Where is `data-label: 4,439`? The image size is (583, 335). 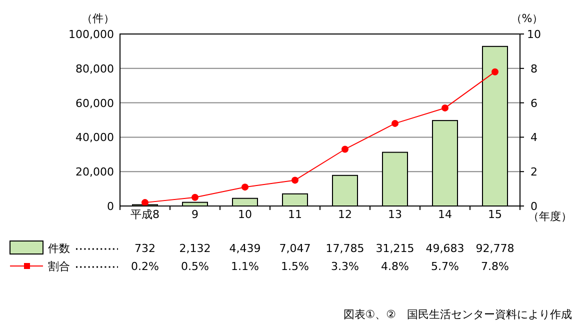 data-label: 4,439 is located at coordinates (245, 248).